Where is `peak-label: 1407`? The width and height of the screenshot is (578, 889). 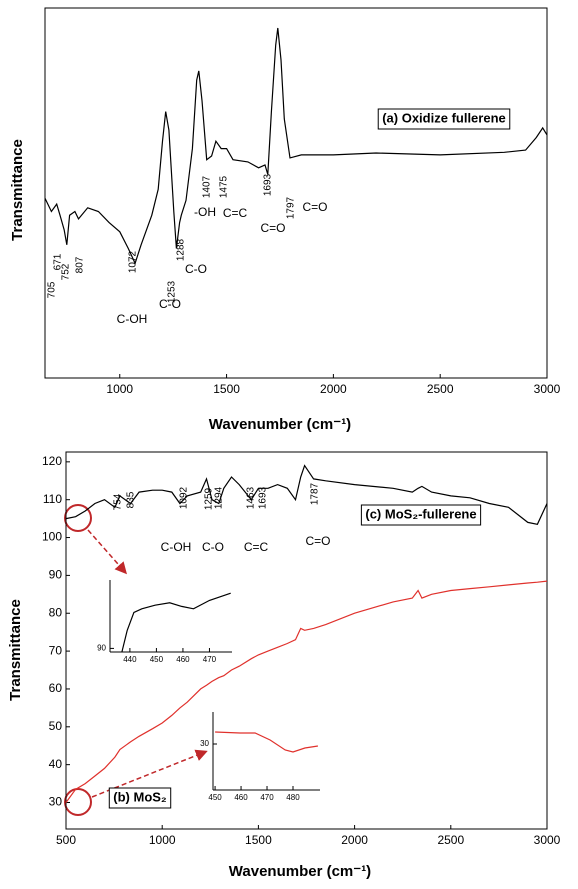
peak-label: 1407 is located at coordinates (207, 186).